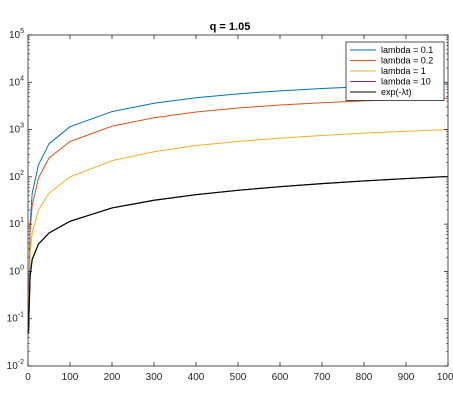 Image resolution: width=453 pixels, height=419 pixels. I want to click on y-tick-label: 10⁻¹, so click(15, 318).